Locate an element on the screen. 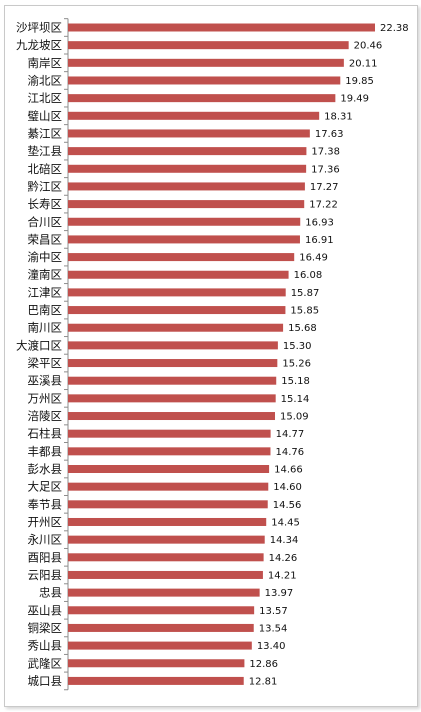 Image resolution: width=421 pixels, height=712 pixels. category-label: 秀山县 is located at coordinates (45, 646).